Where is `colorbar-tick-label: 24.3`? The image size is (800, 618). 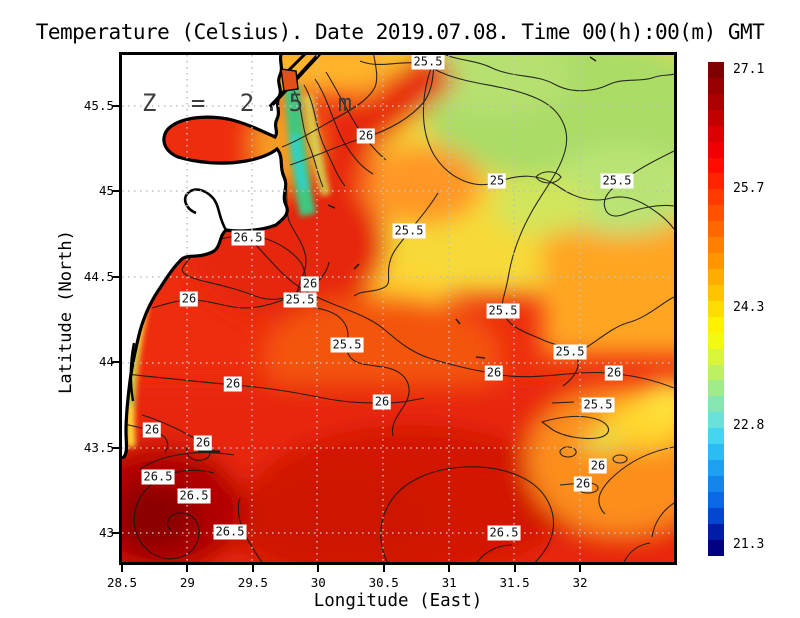 colorbar-tick-label: 24.3 is located at coordinates (749, 307).